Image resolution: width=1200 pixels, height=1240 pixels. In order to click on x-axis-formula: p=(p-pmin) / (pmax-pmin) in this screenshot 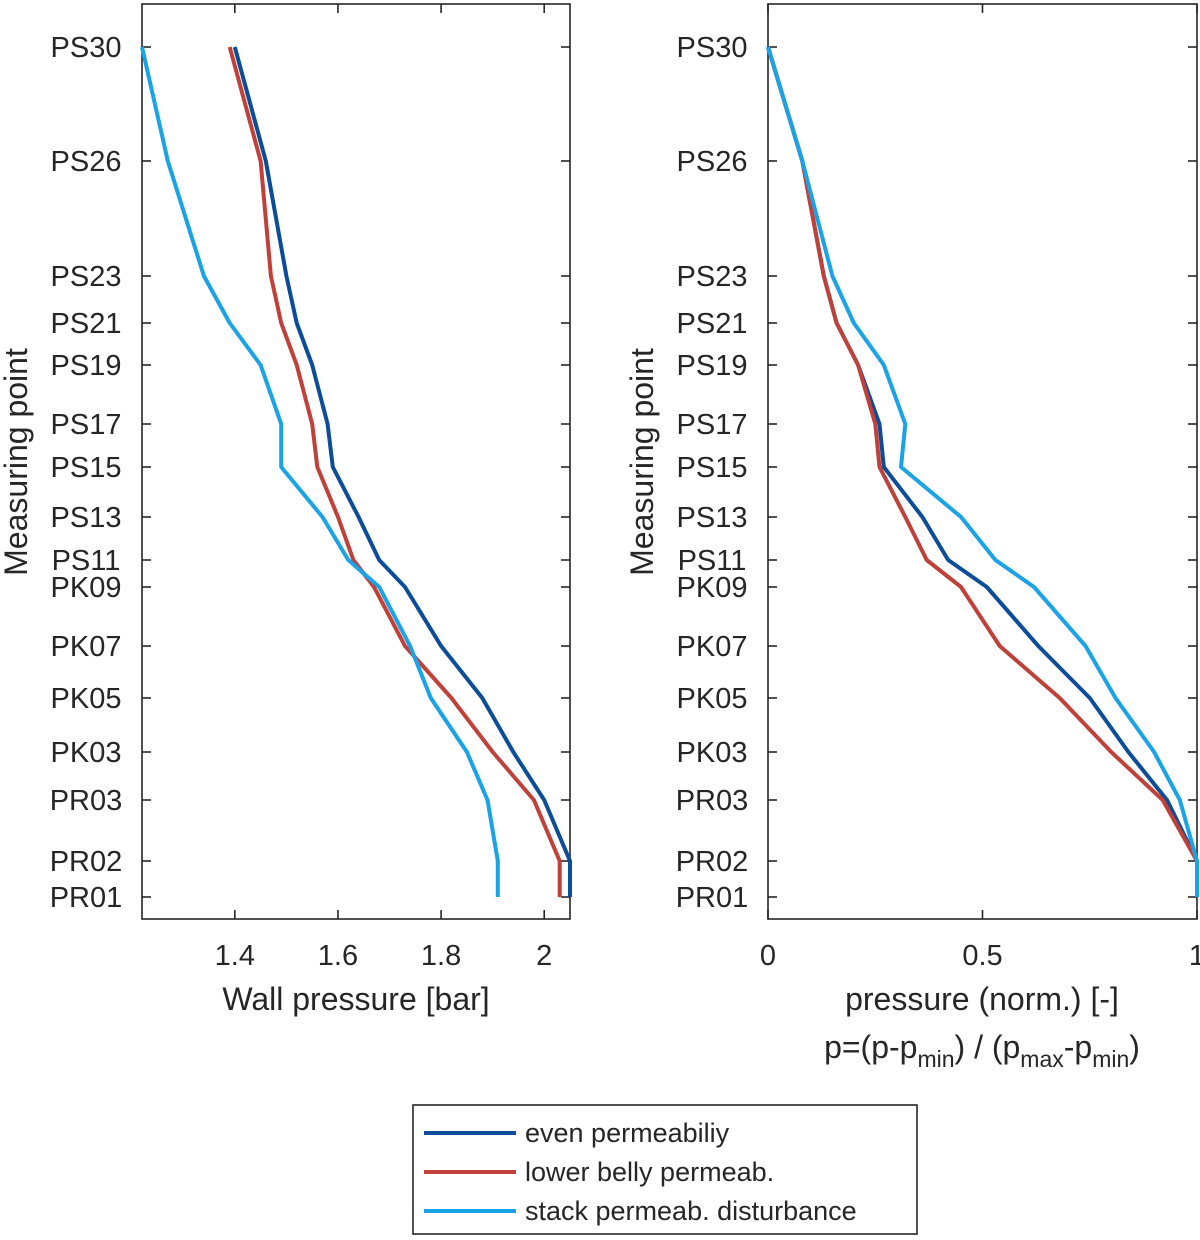, I will do `click(982, 1050)`.